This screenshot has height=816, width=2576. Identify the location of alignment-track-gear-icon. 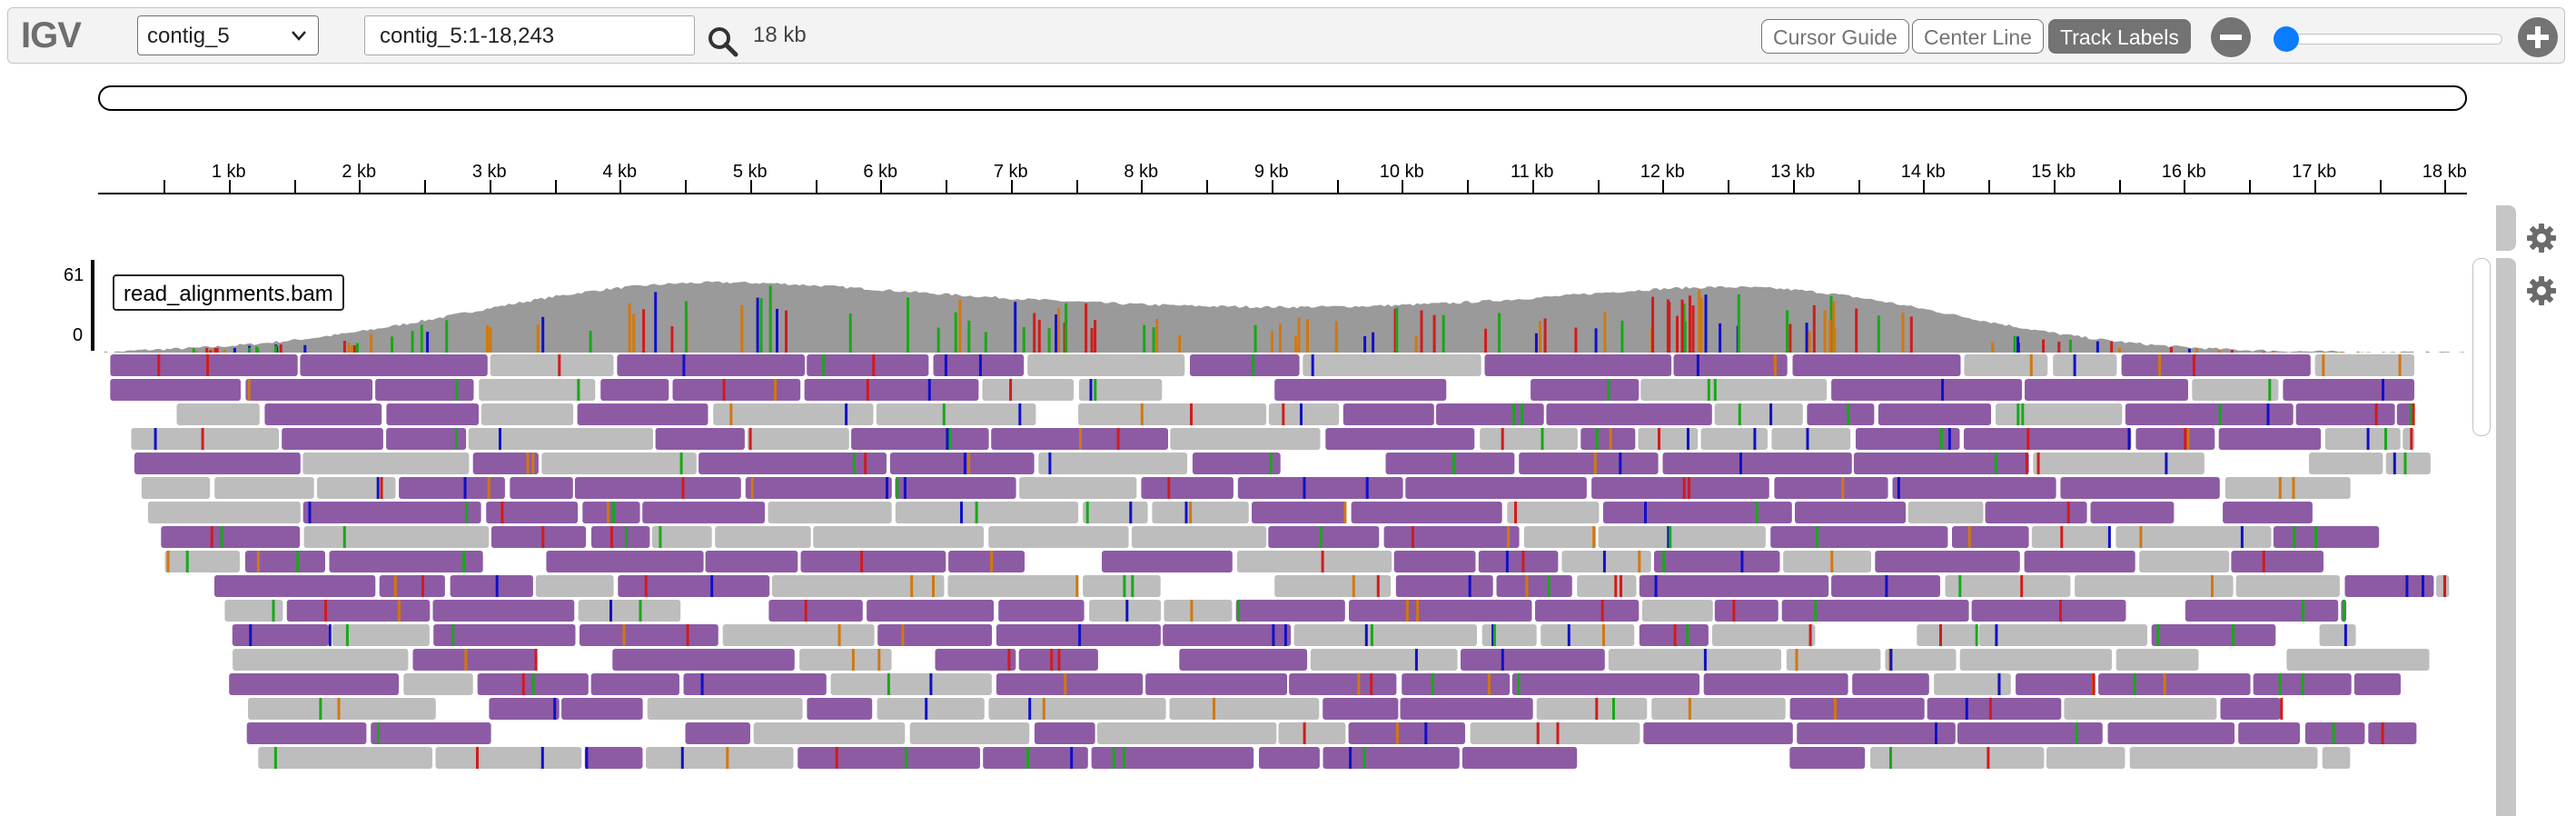
(2541, 291).